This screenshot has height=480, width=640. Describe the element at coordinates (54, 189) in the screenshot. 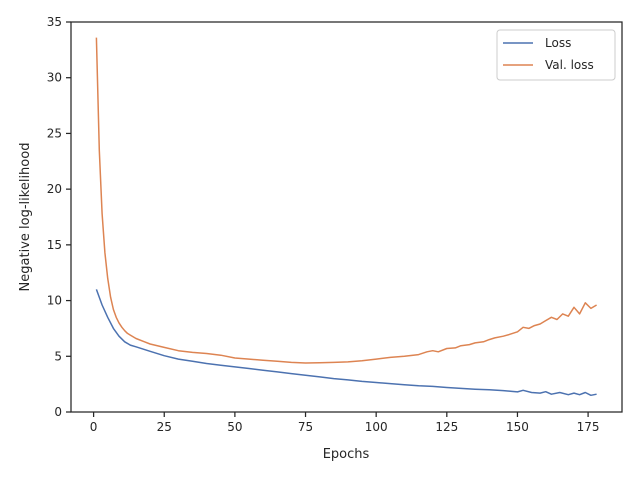

I see `y-tick-label: 20` at that location.